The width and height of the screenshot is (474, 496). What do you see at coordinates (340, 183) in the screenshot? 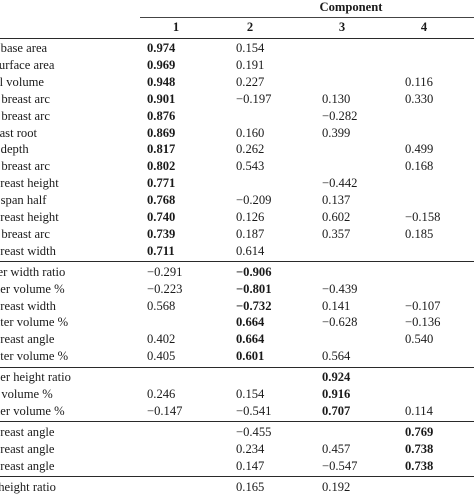
I see `loading-cell-3: −0.442` at bounding box center [340, 183].